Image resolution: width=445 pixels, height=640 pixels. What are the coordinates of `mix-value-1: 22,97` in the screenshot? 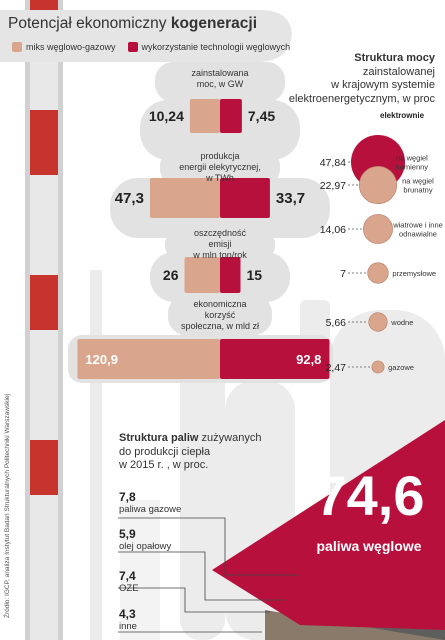 It's located at (333, 186).